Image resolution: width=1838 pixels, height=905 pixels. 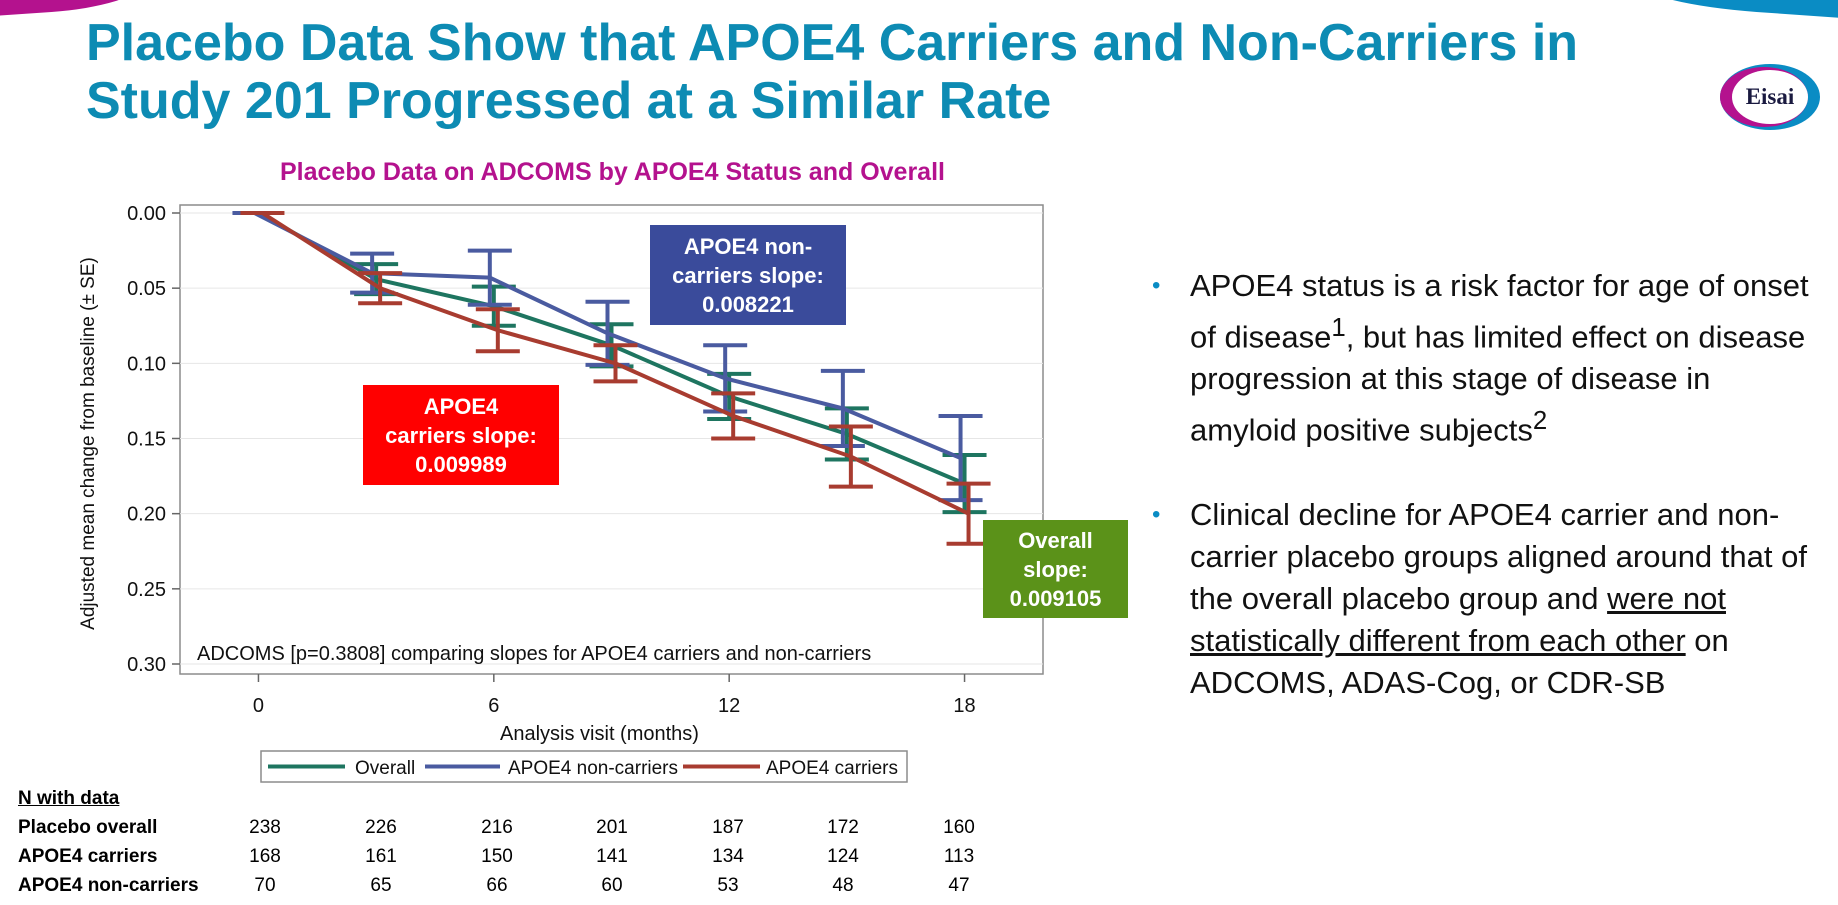 I want to click on table-cell: 60, so click(x=612, y=885).